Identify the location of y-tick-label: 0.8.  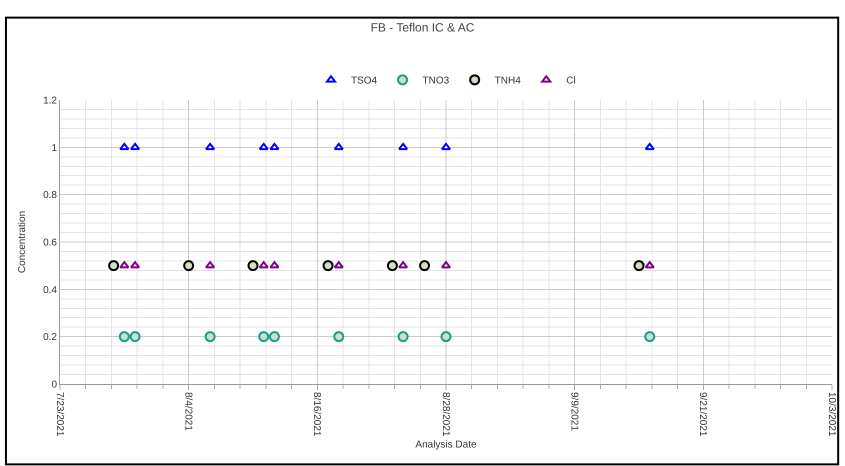
(50, 196).